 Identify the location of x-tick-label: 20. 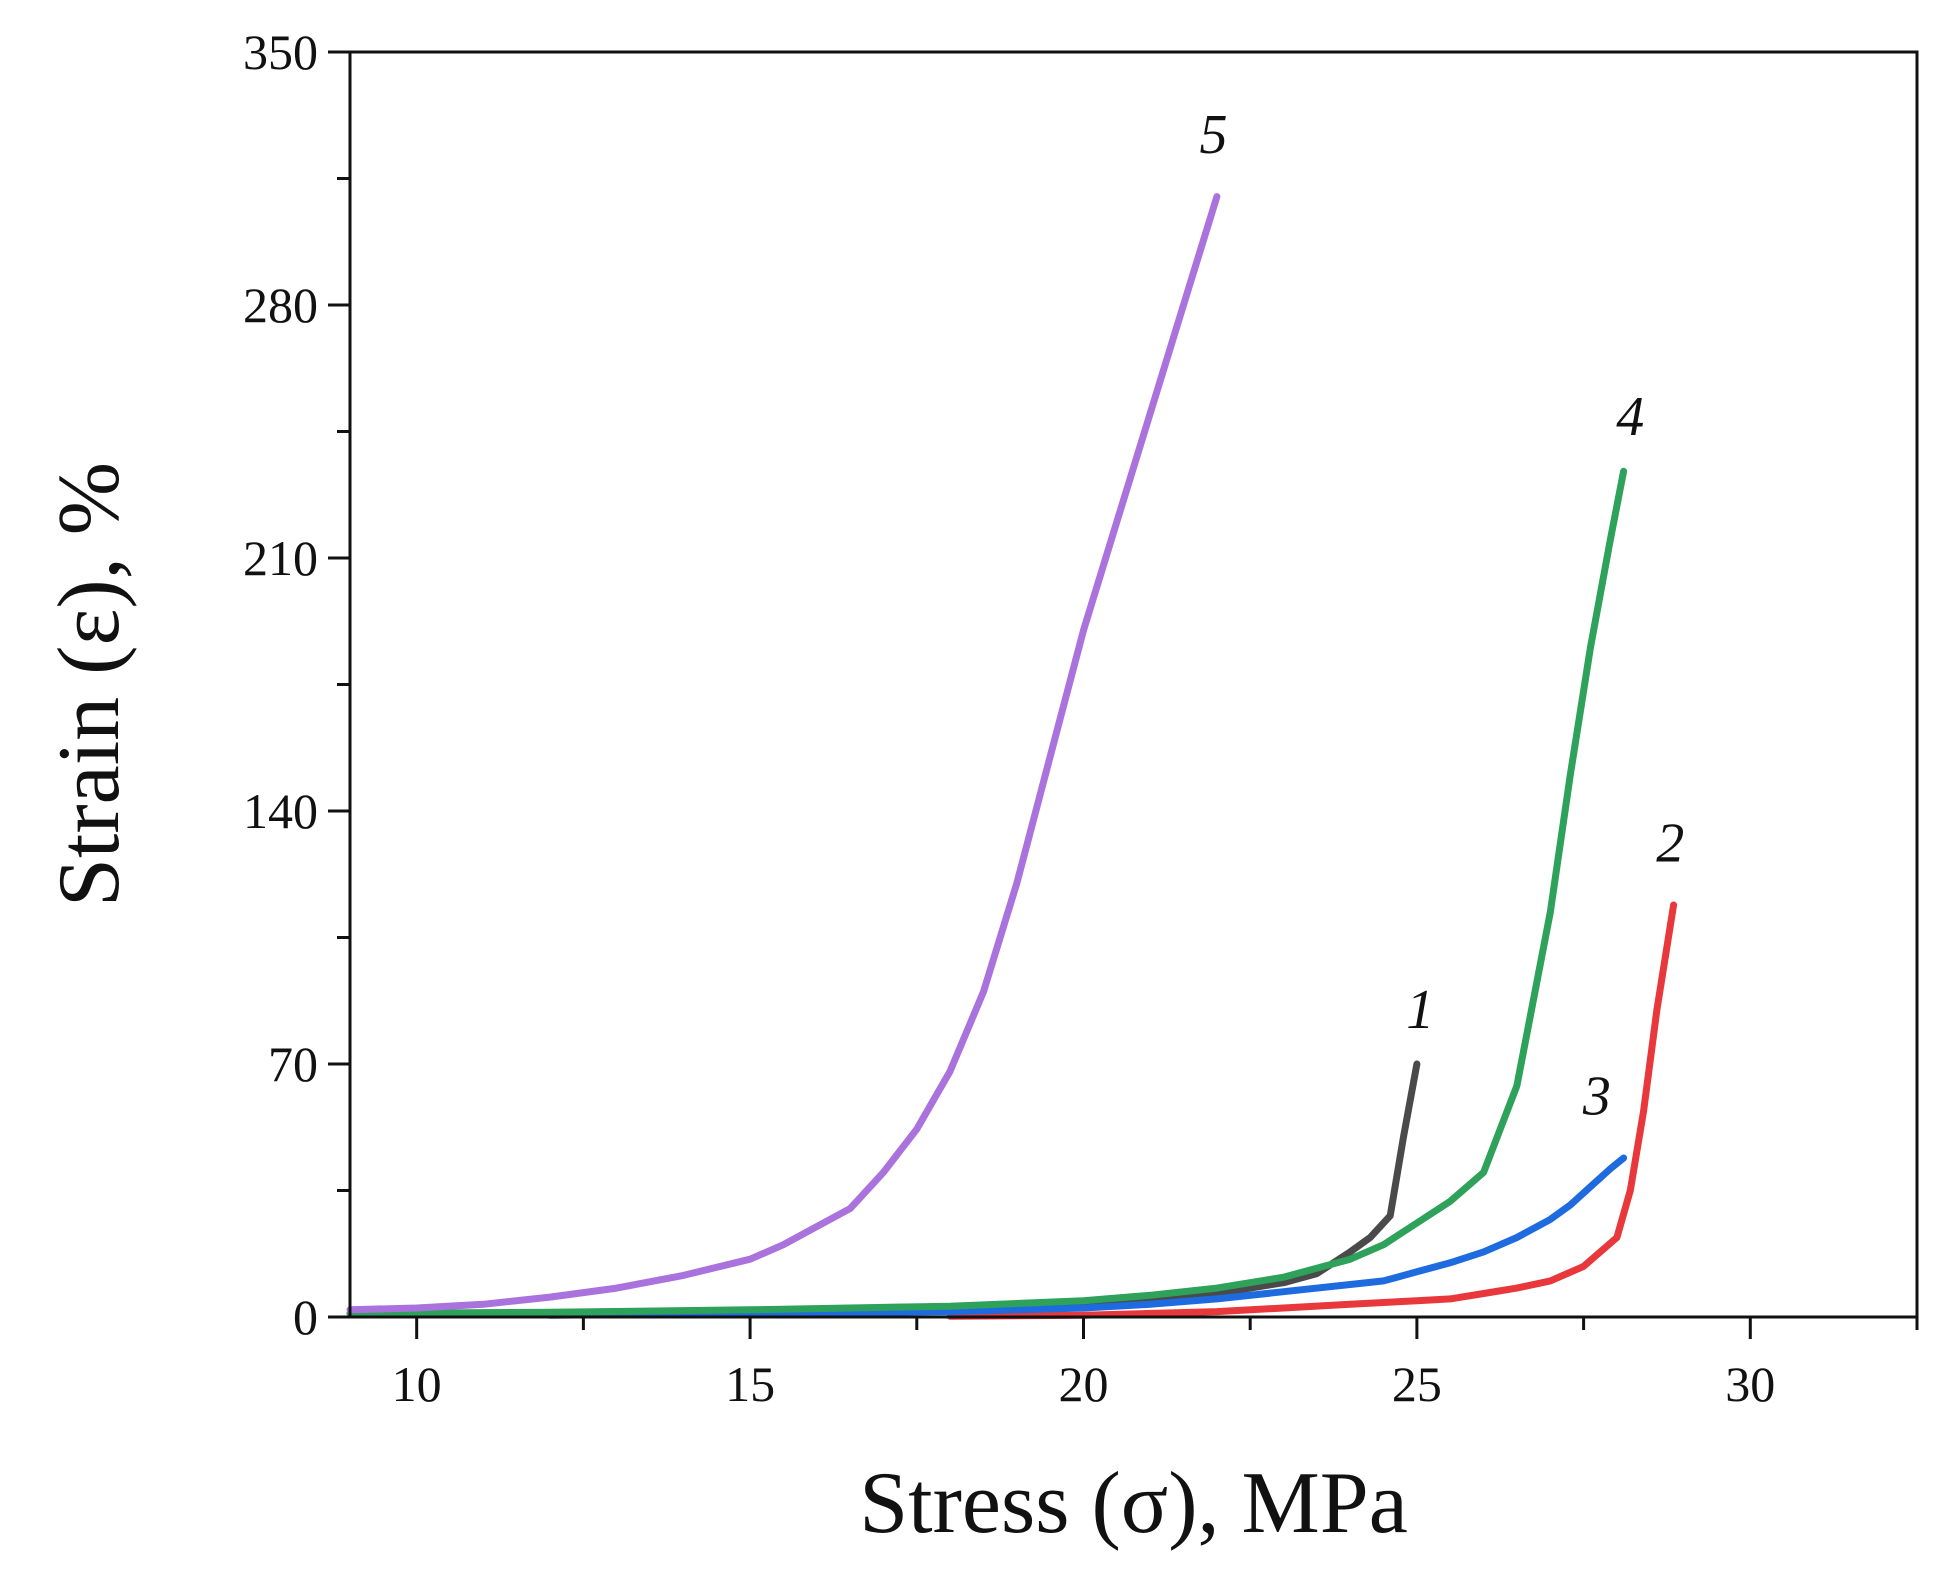
(1083, 1384).